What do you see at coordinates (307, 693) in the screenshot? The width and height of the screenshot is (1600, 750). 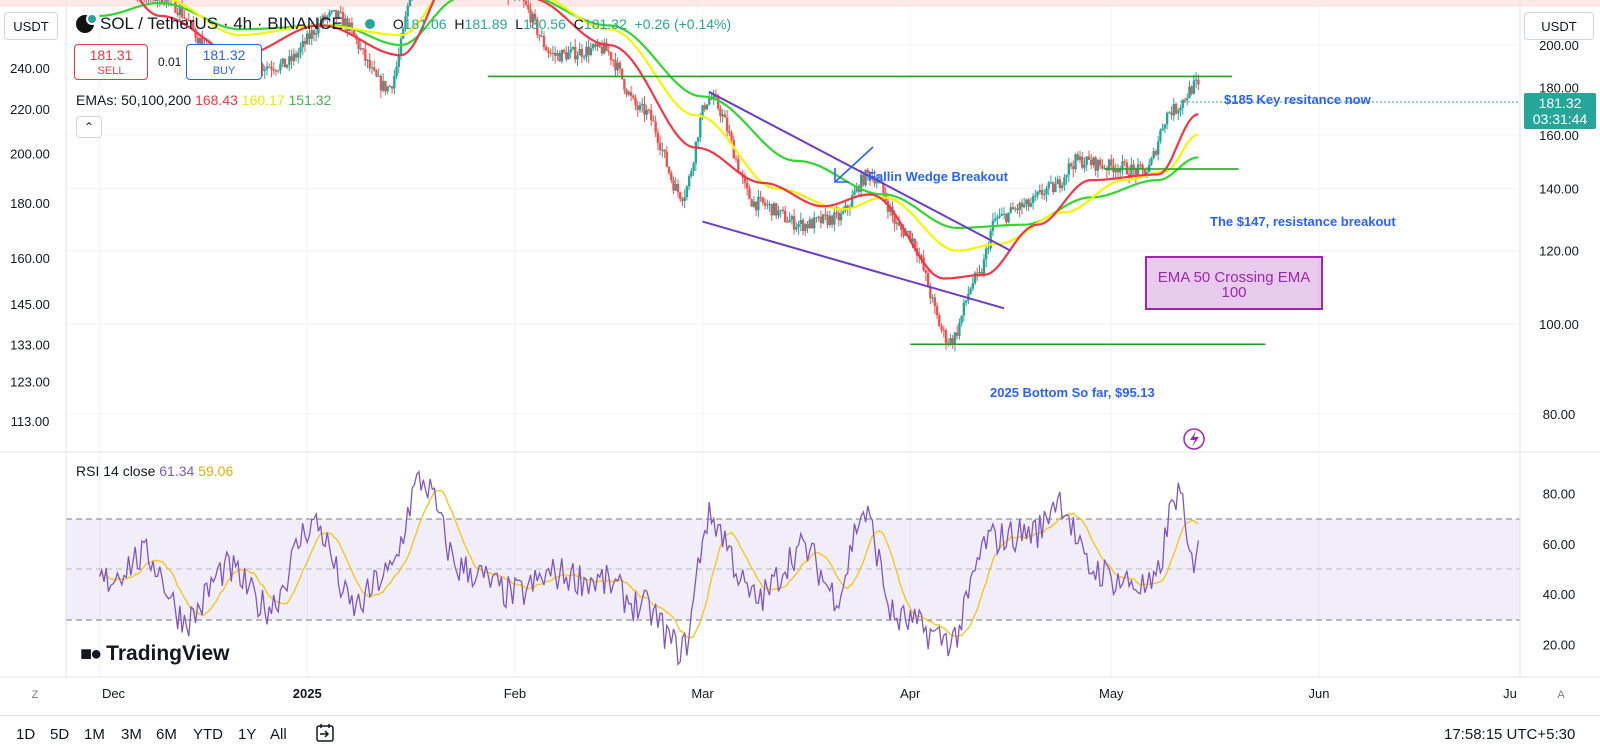 I see `time-axis-label: 2025` at bounding box center [307, 693].